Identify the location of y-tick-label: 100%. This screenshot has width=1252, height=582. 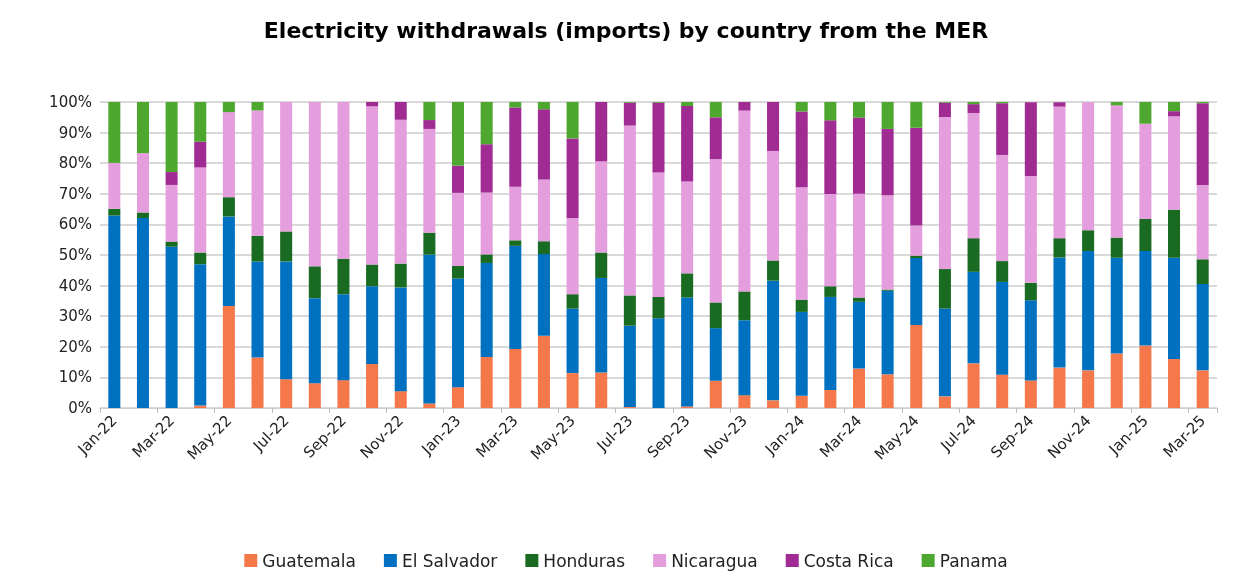
(70, 102).